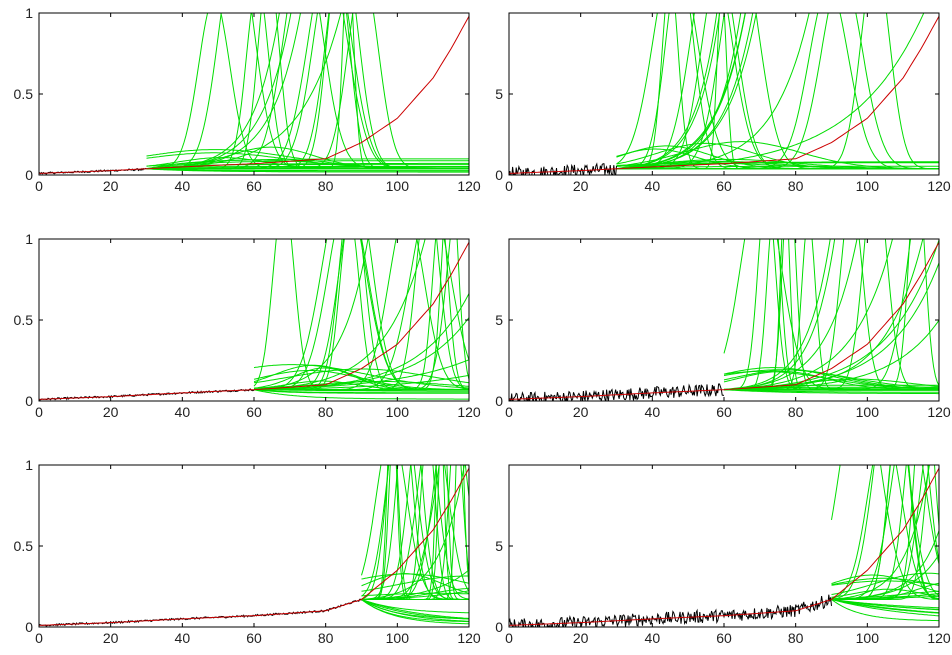 The width and height of the screenshot is (952, 655). Describe the element at coordinates (24, 546) in the screenshot. I see `y-tick-label: 0.5` at that location.